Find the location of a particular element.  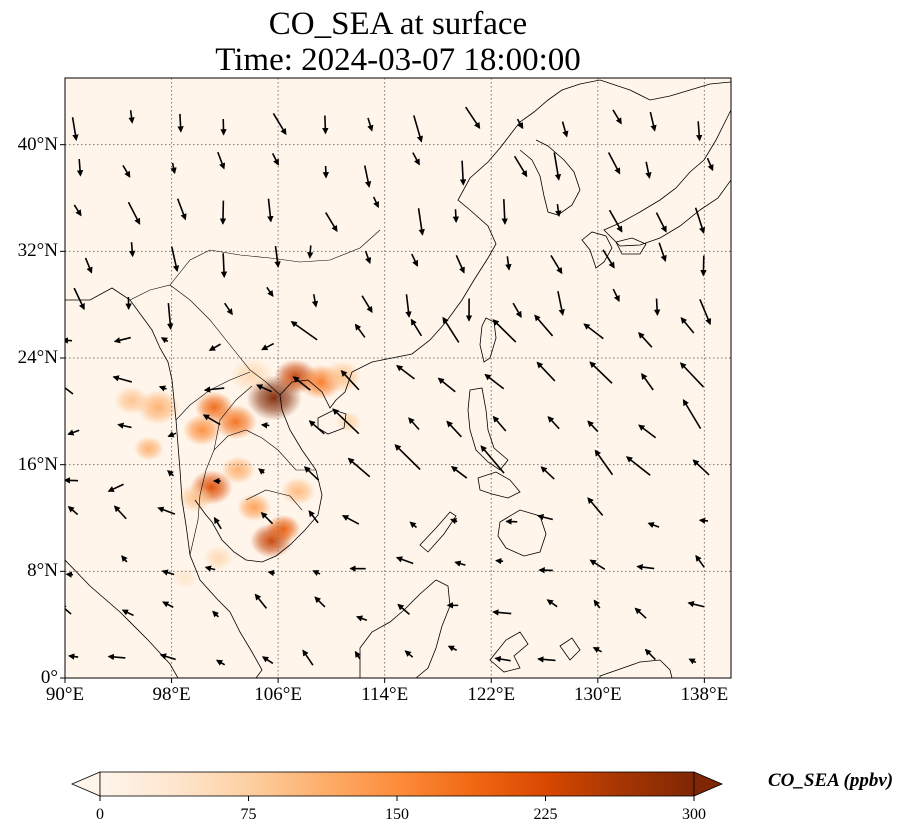

lon-tick-label: 130°E is located at coordinates (597, 694).